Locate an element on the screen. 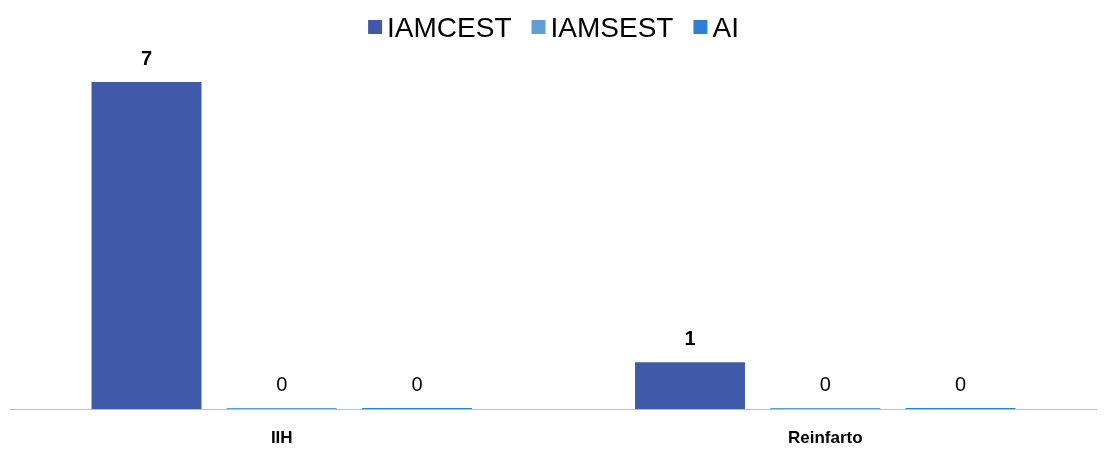 The width and height of the screenshot is (1107, 450). x-tick-label: Reinfarto is located at coordinates (825, 437).